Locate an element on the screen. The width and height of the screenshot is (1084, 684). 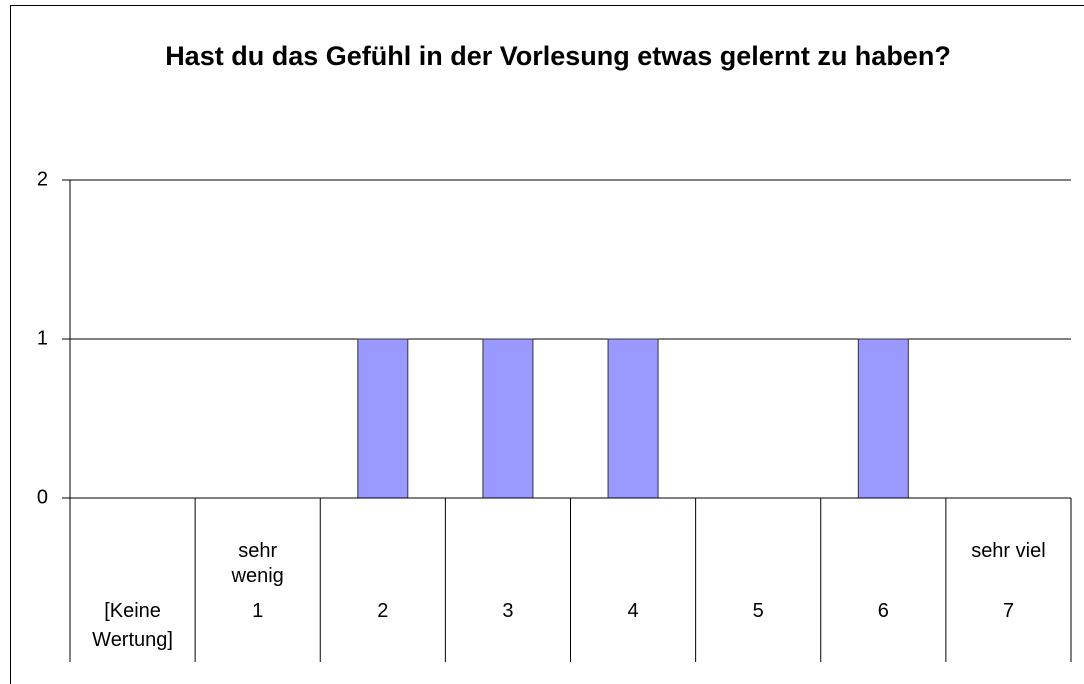
y-tick-label: 2 is located at coordinates (42, 179).